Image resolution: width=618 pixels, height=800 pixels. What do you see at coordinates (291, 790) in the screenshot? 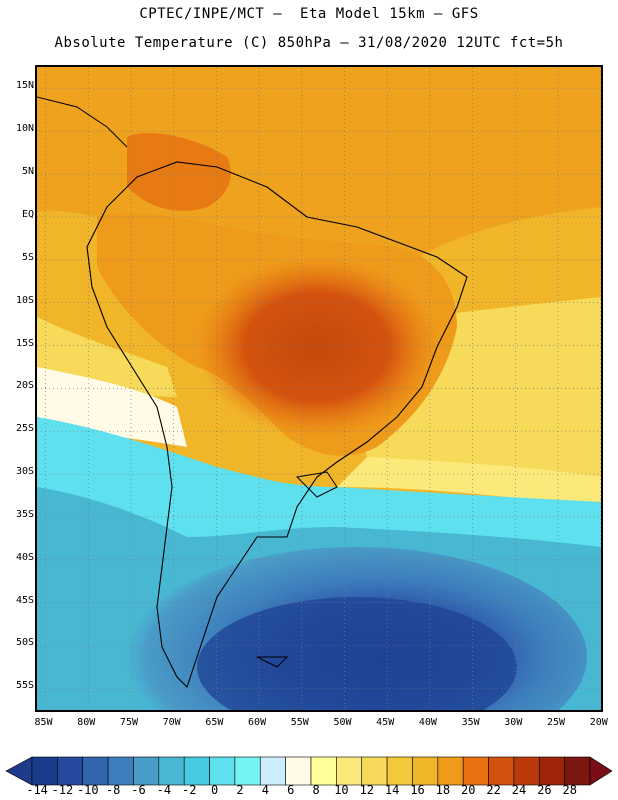
I see `colorbar-tick-label: 6` at bounding box center [291, 790].